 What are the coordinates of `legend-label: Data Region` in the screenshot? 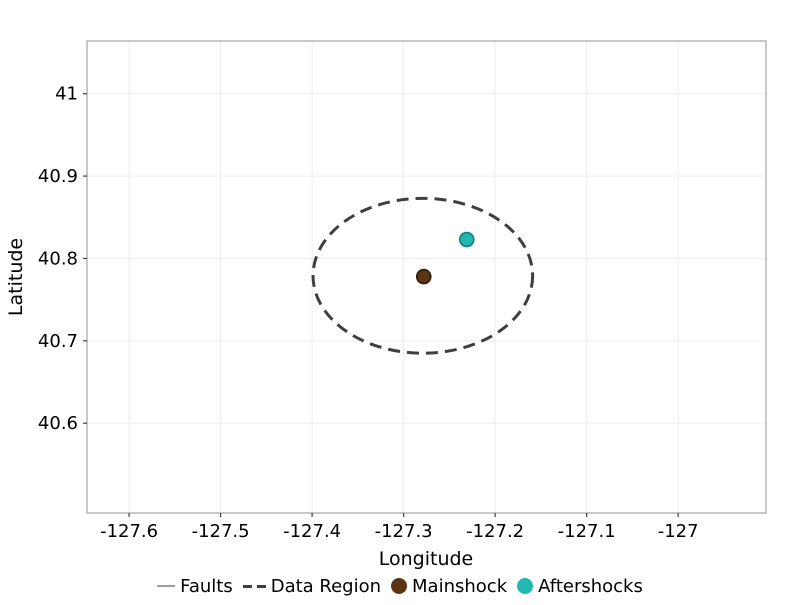 It's located at (326, 586).